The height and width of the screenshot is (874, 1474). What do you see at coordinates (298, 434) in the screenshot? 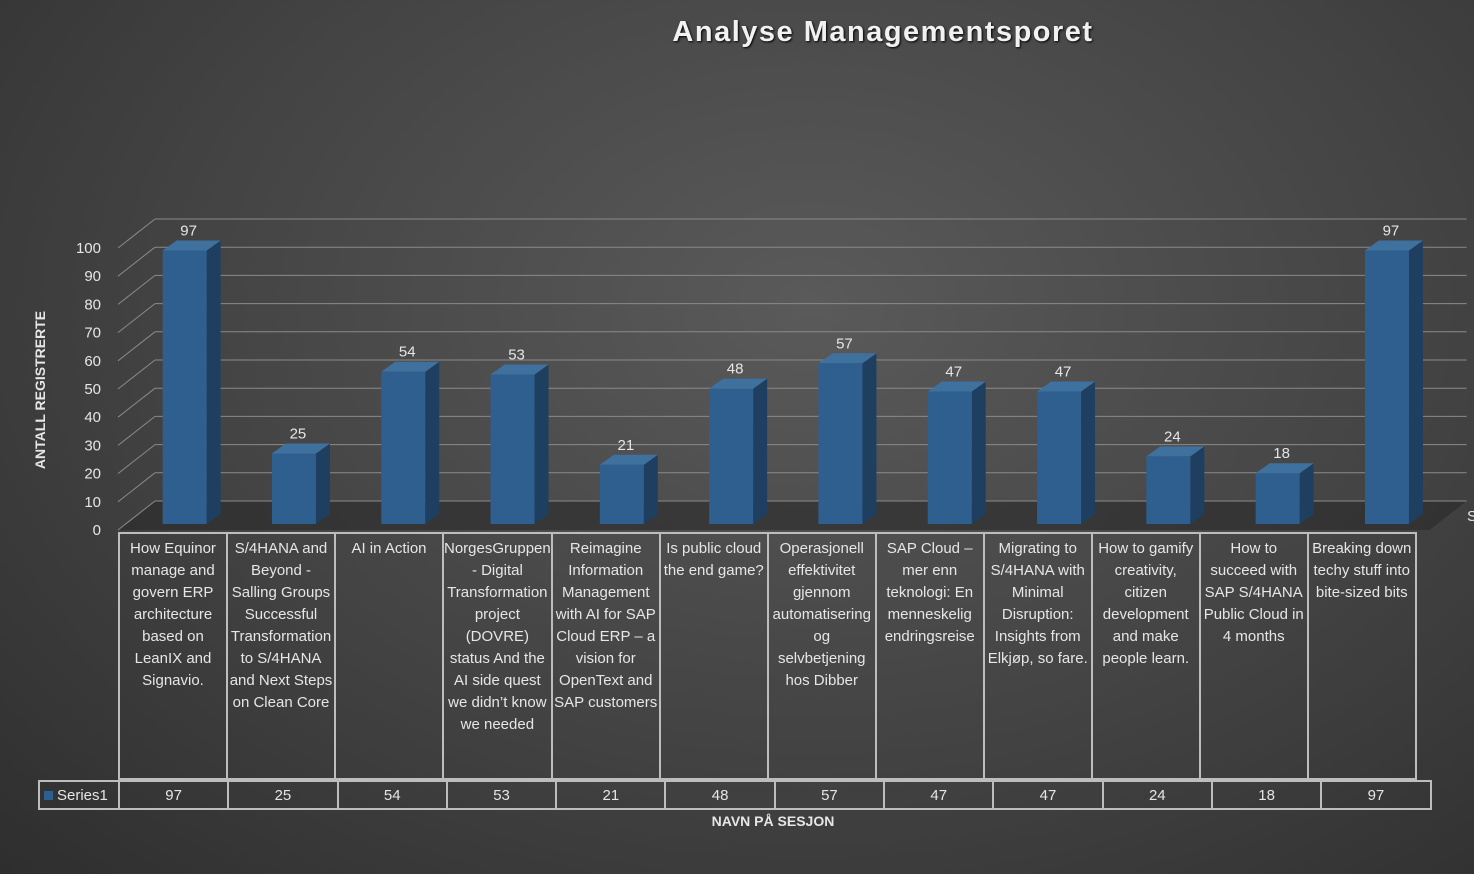
I see `data-label: 25` at bounding box center [298, 434].